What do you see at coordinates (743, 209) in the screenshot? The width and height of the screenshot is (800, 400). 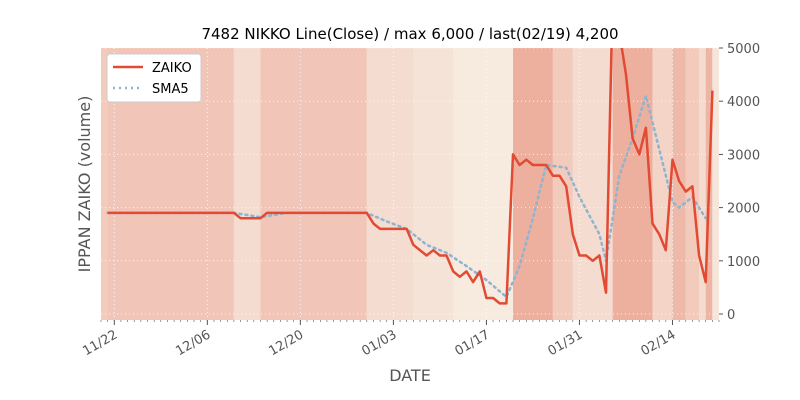 I see `y-tick-label: 2000` at bounding box center [743, 209].